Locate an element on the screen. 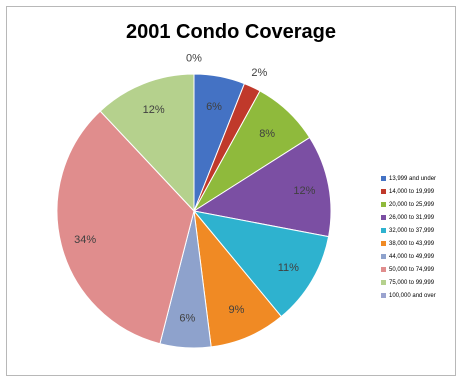  pie-label-4: 11% is located at coordinates (288, 268).